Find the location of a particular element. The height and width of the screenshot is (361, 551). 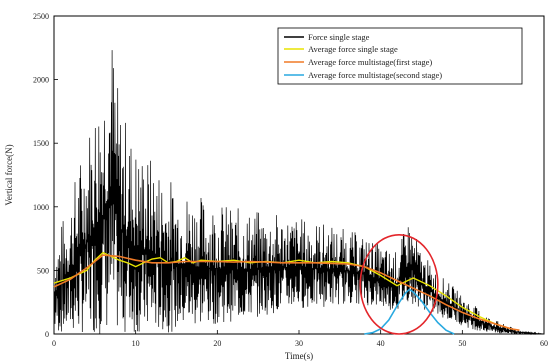

y-axis: 0 500 1000 1500 2000 2500 is located at coordinates (45, 175).